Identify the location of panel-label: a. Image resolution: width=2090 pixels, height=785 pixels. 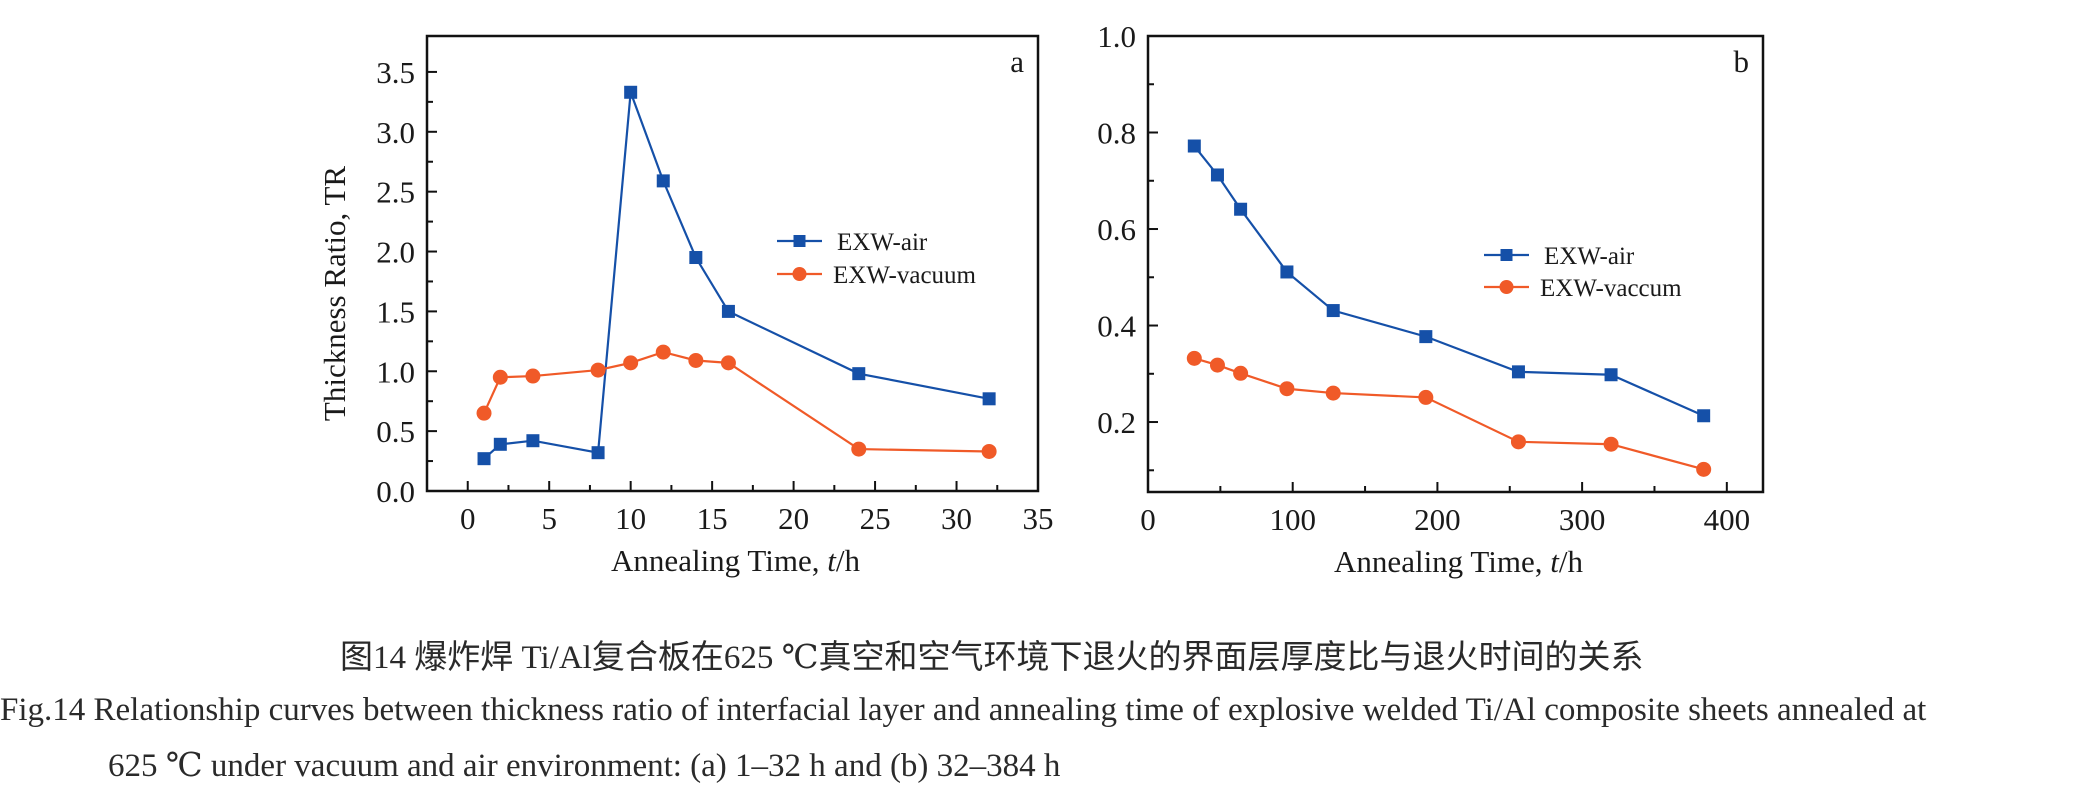
(1017, 61).